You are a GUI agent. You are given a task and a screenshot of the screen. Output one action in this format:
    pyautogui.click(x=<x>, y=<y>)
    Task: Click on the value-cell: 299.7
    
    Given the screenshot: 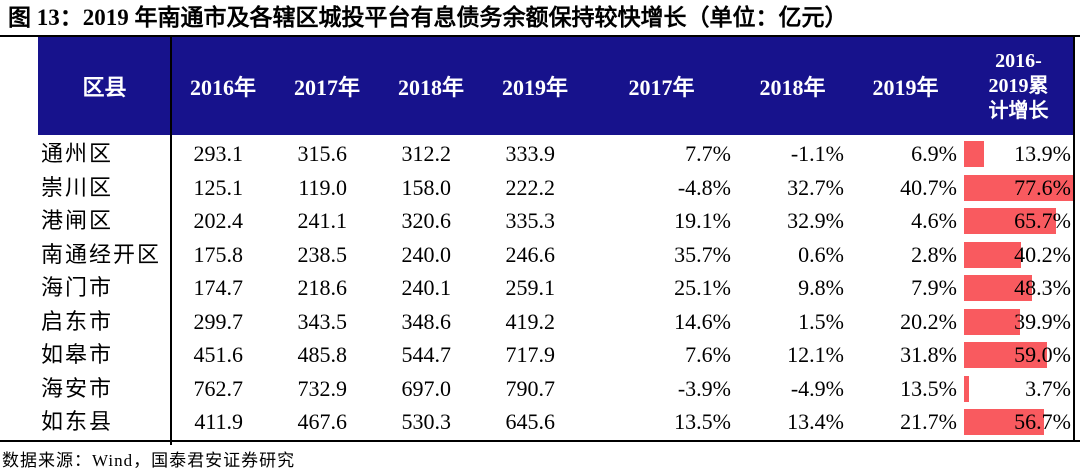 What is the action you would take?
    pyautogui.click(x=218, y=321)
    